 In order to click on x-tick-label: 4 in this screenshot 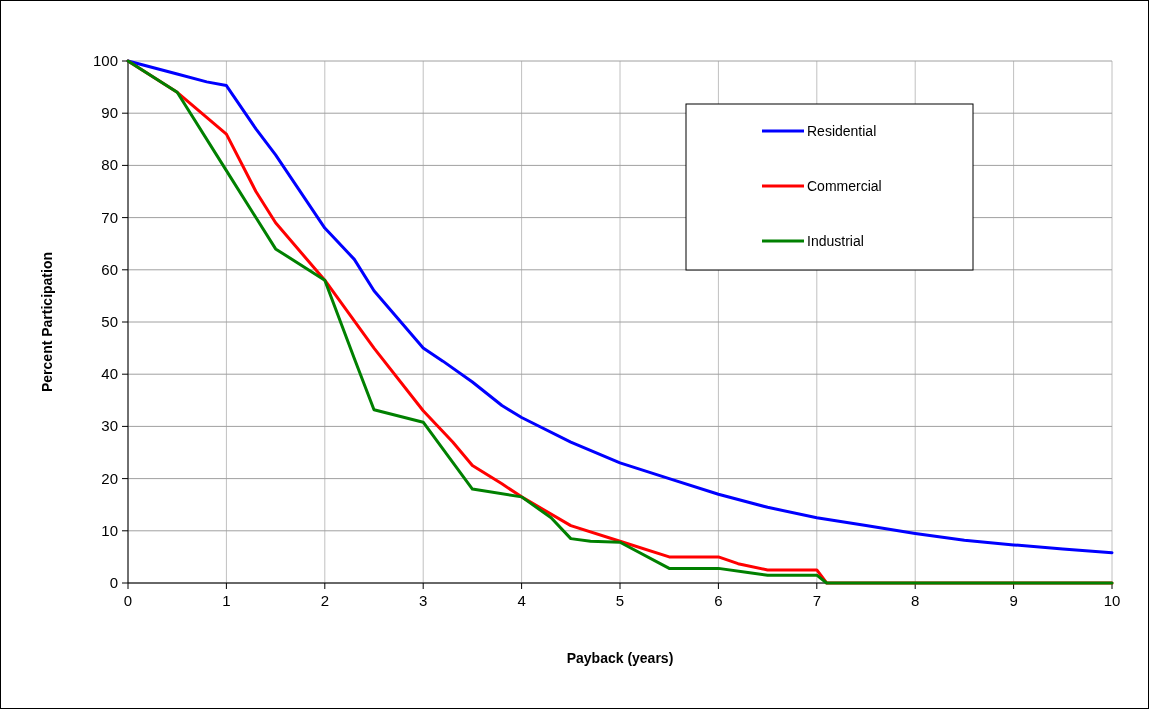, I will do `click(521, 600)`.